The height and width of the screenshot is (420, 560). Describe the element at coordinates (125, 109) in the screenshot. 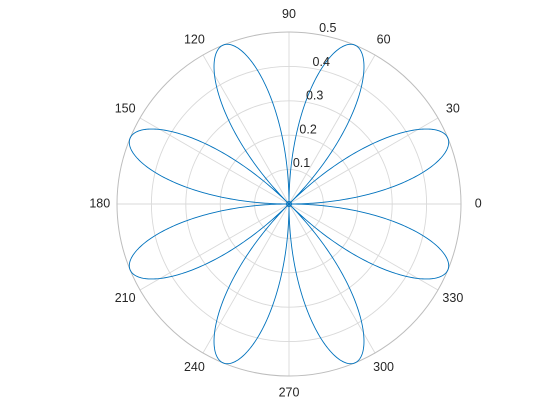

I see `theta-tick-label-150: 150` at that location.